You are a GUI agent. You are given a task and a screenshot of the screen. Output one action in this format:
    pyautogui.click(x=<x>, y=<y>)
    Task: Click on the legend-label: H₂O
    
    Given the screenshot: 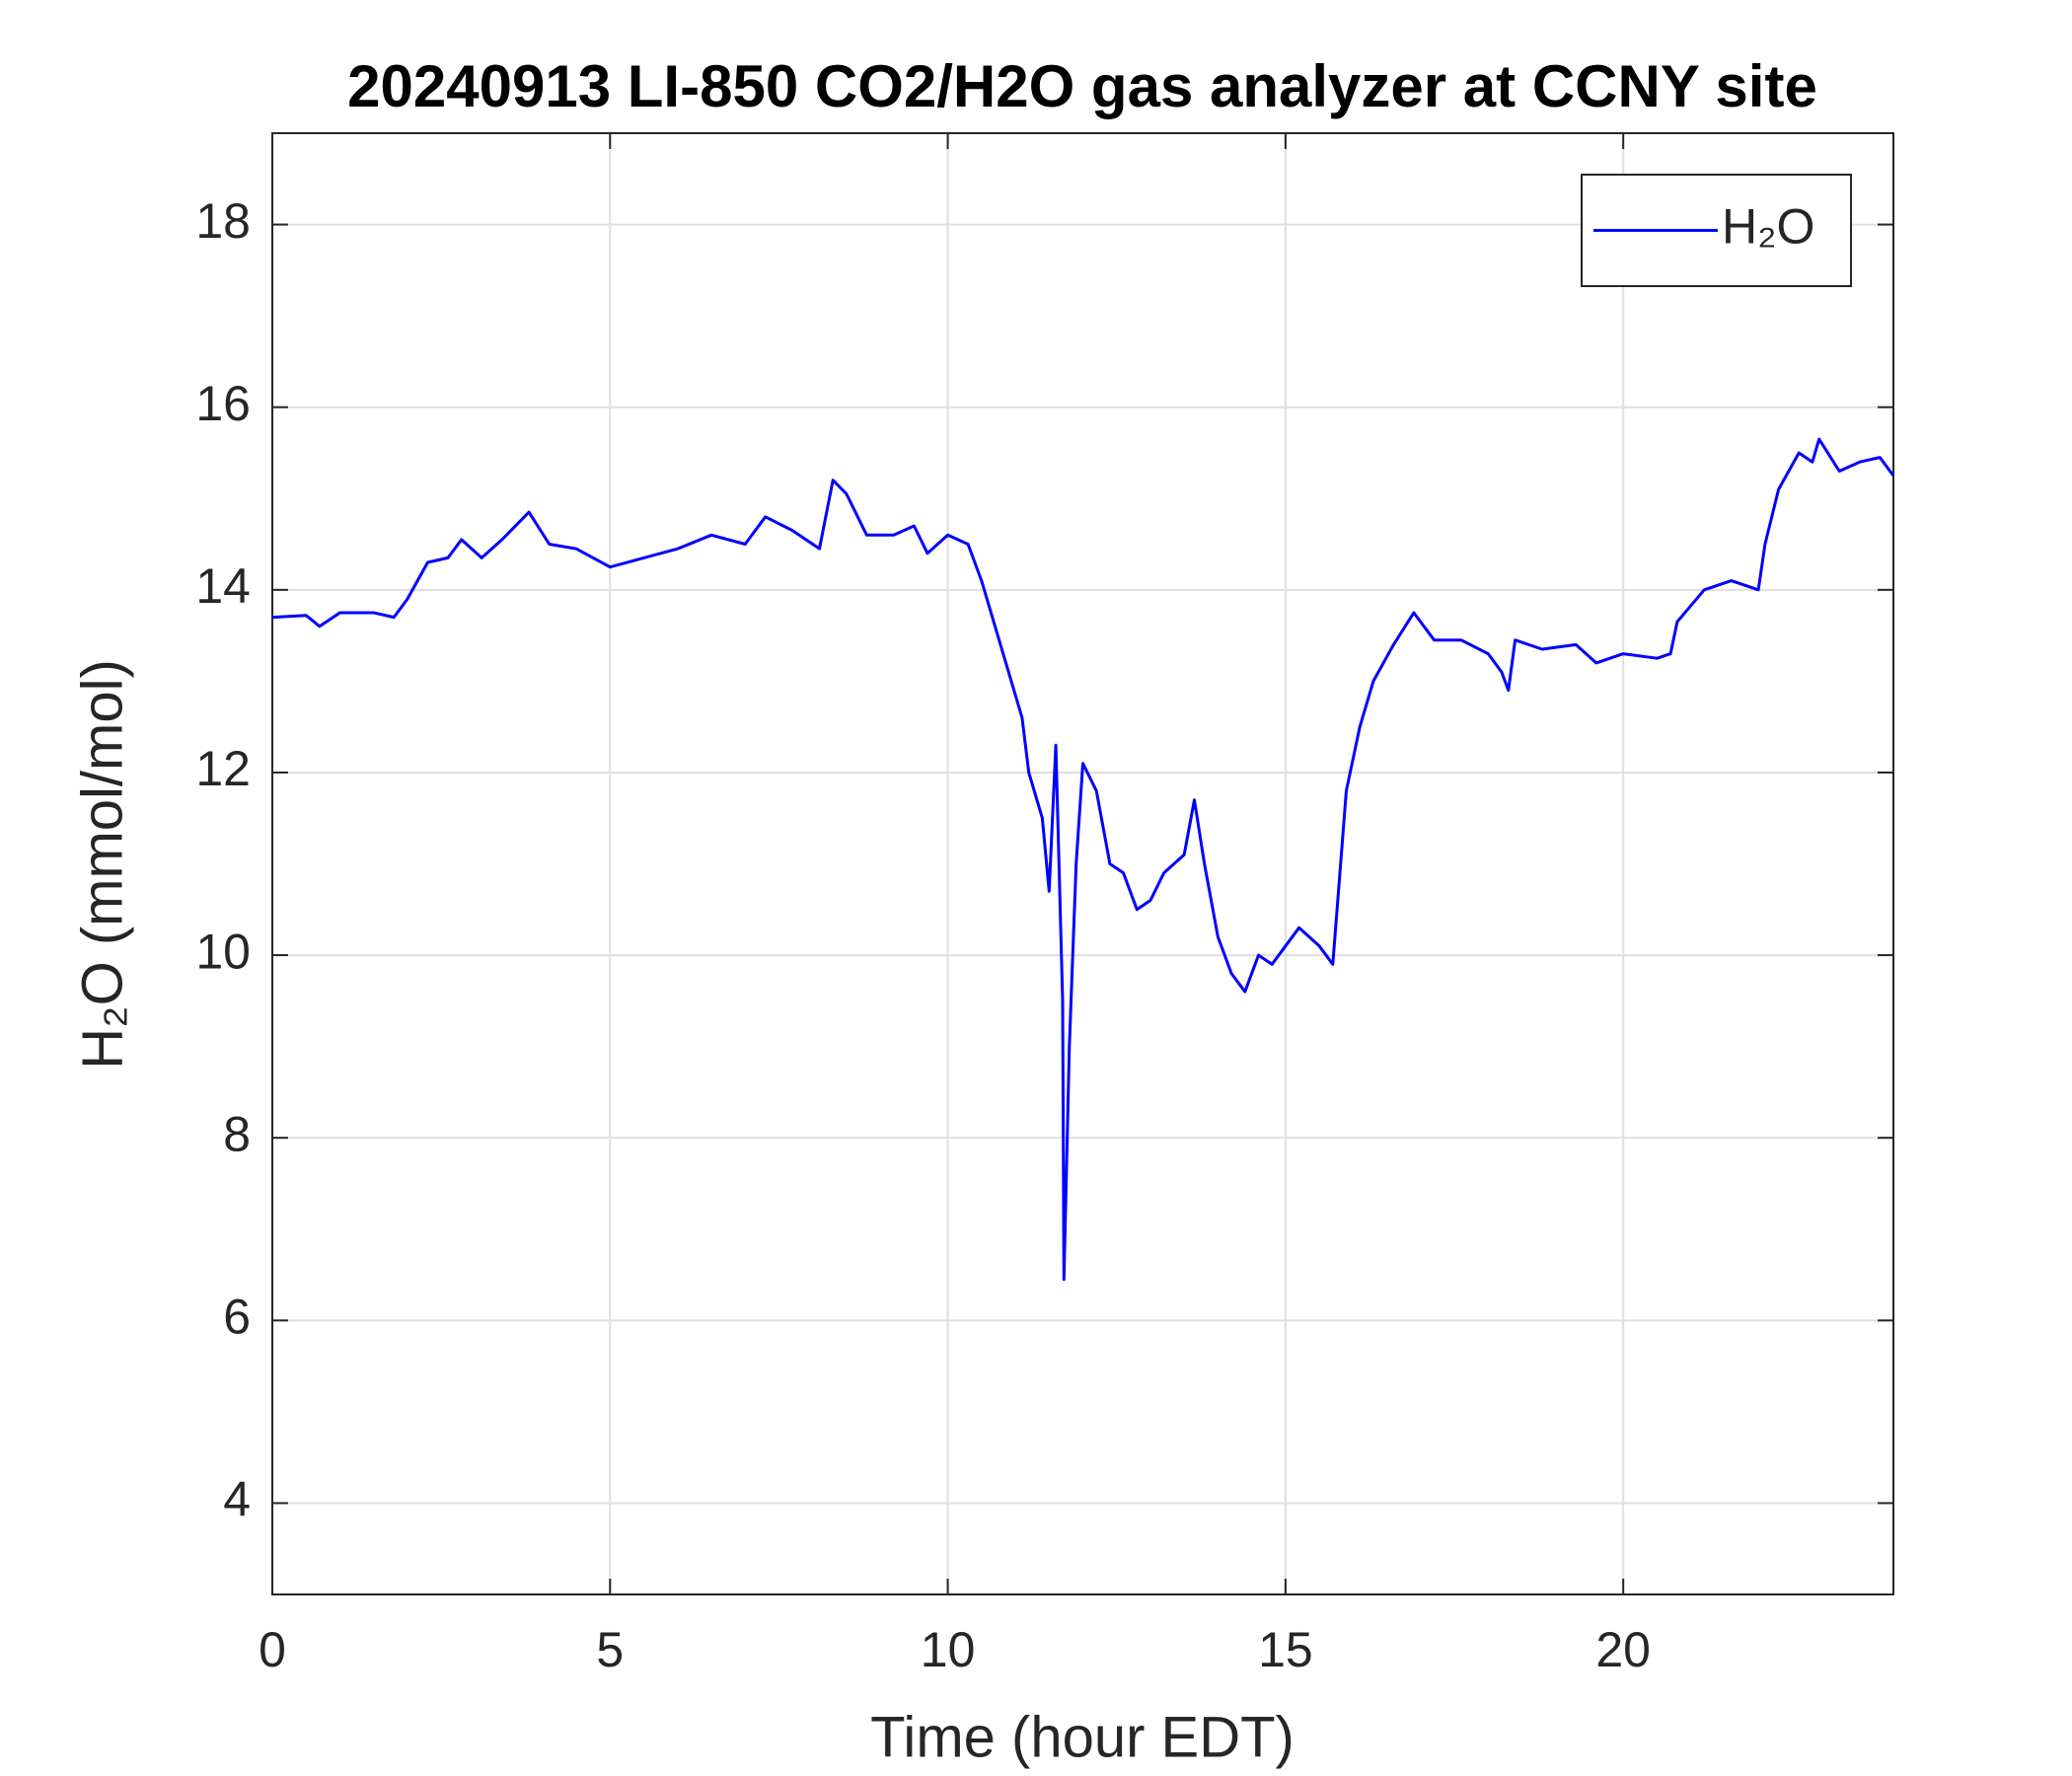 What is the action you would take?
    pyautogui.click(x=1768, y=227)
    